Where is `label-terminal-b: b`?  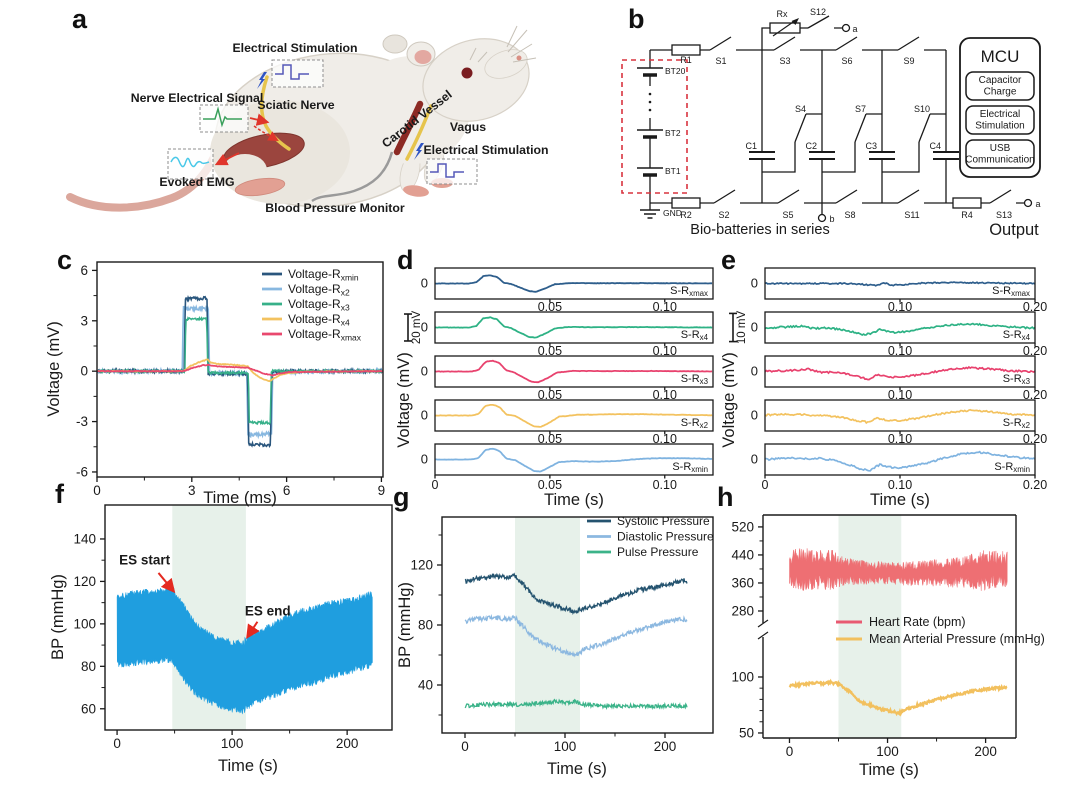
label-terminal-b: b is located at coordinates (831, 219).